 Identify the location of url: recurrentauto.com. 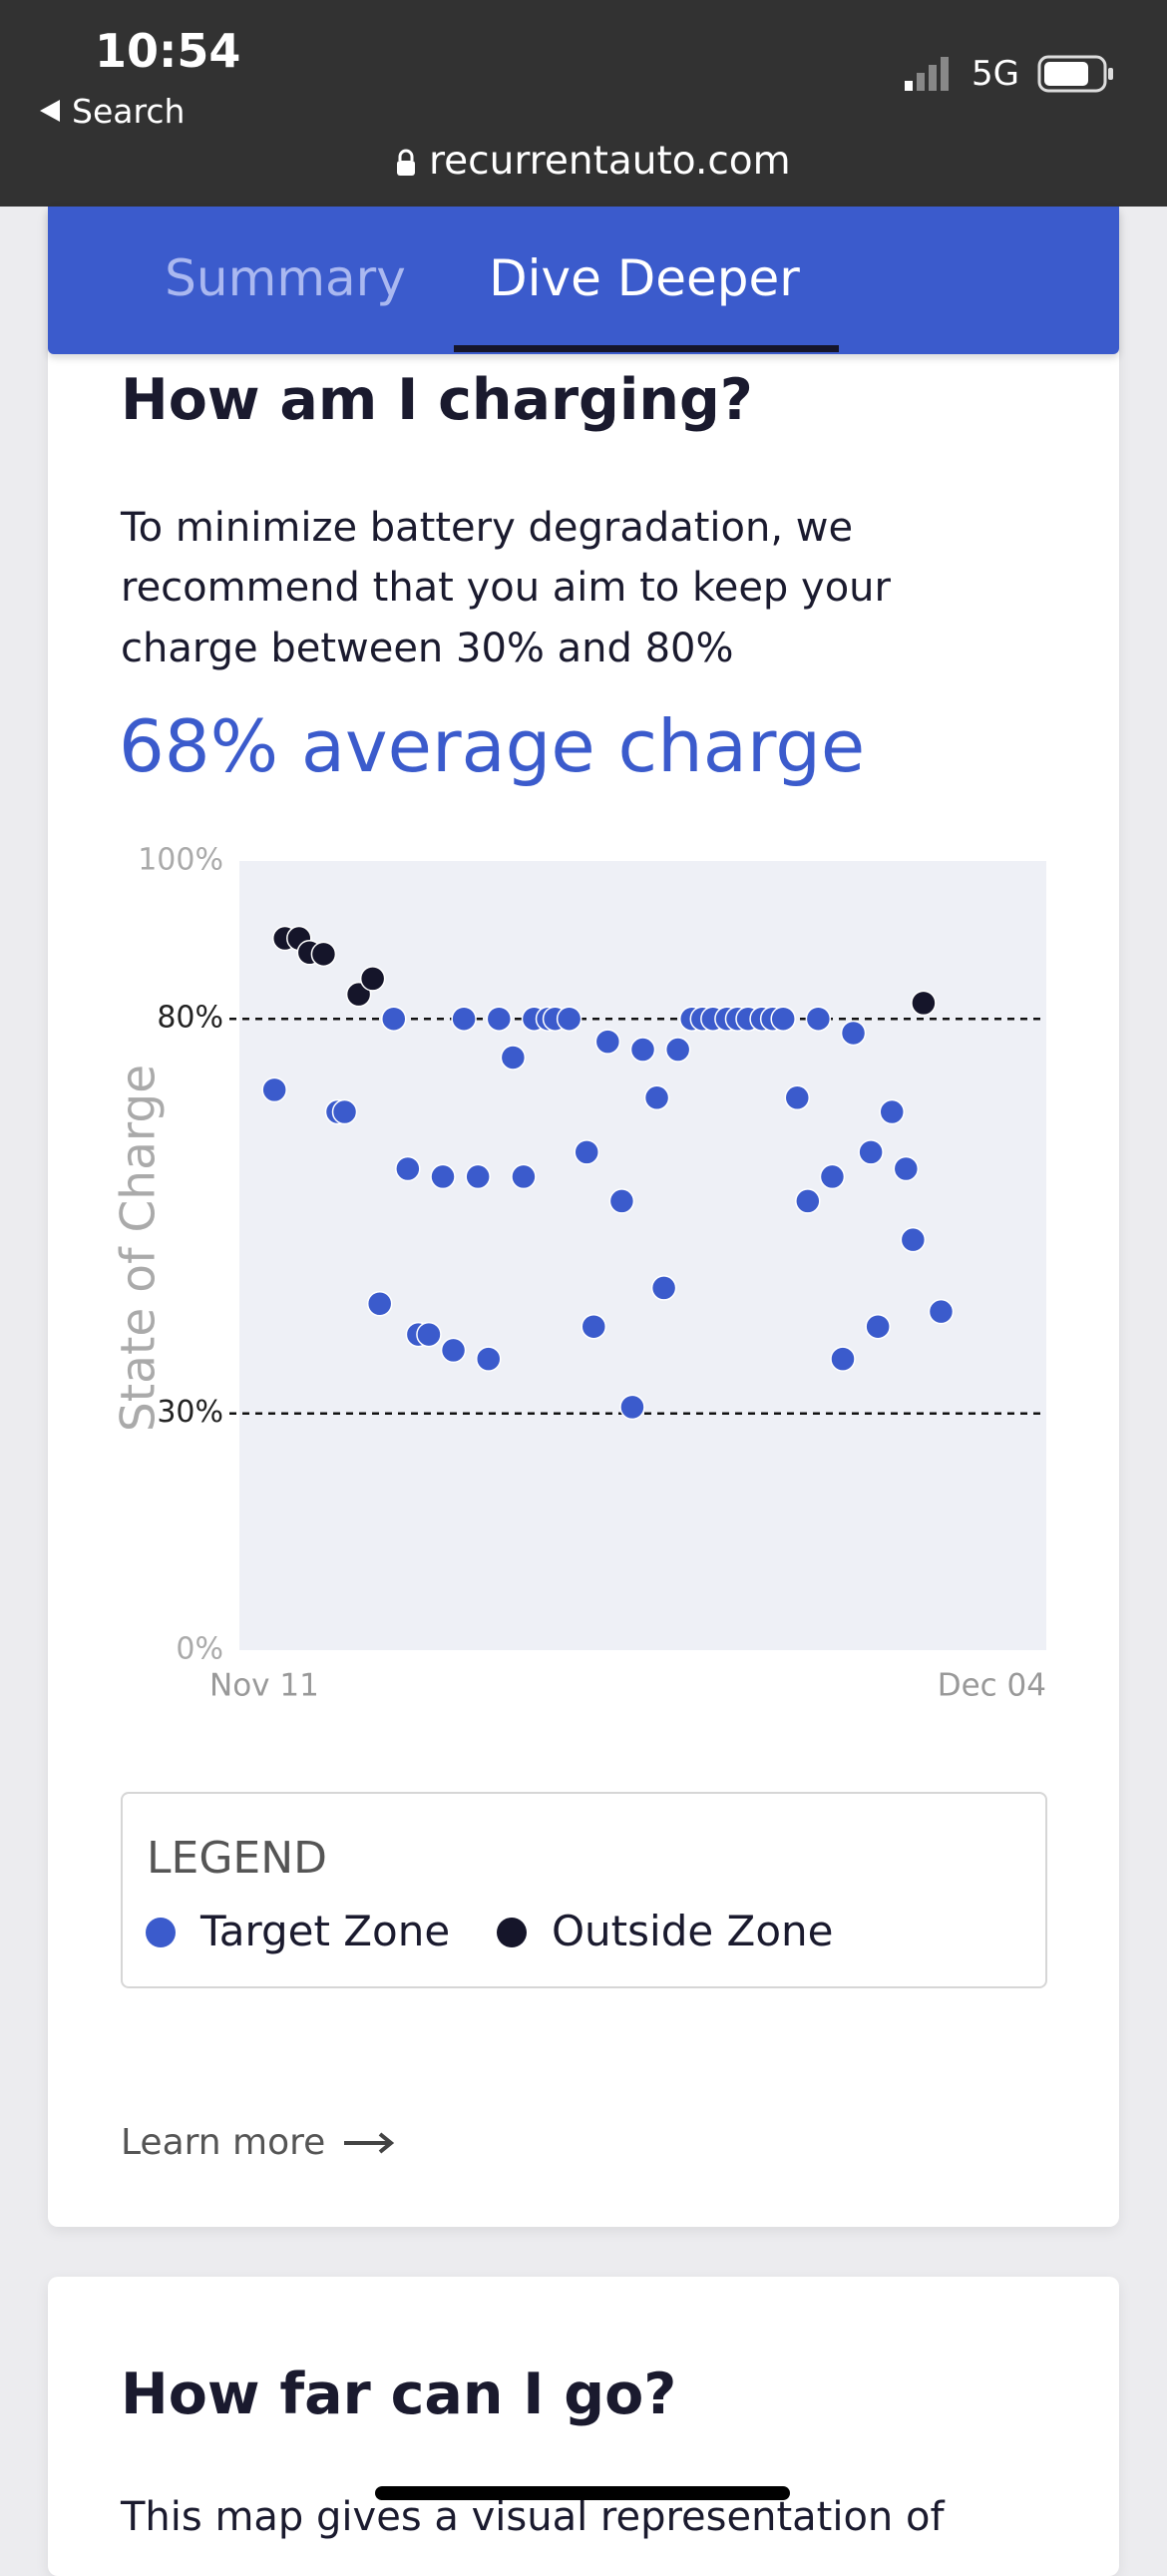
(610, 161).